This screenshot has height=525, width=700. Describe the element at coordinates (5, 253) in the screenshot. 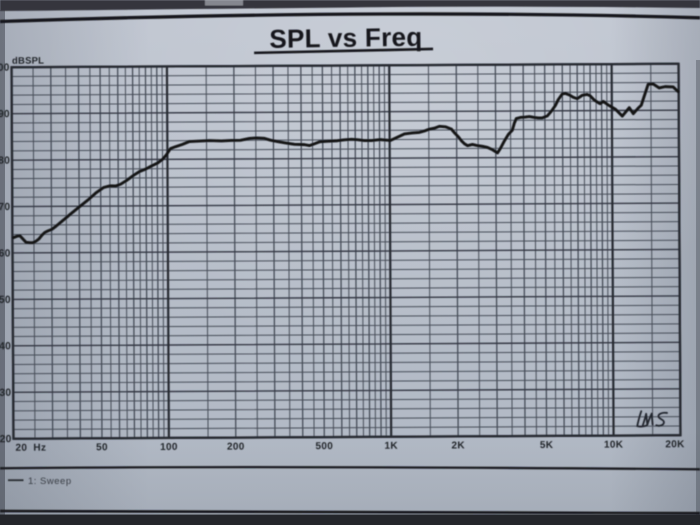

I see `svg-text: 60` at that location.